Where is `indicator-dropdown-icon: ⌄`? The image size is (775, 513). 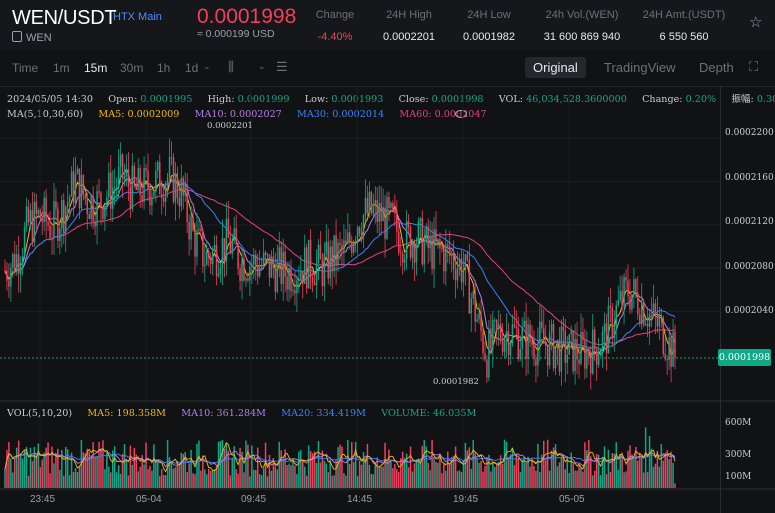
indicator-dropdown-icon: ⌄ is located at coordinates (262, 66).